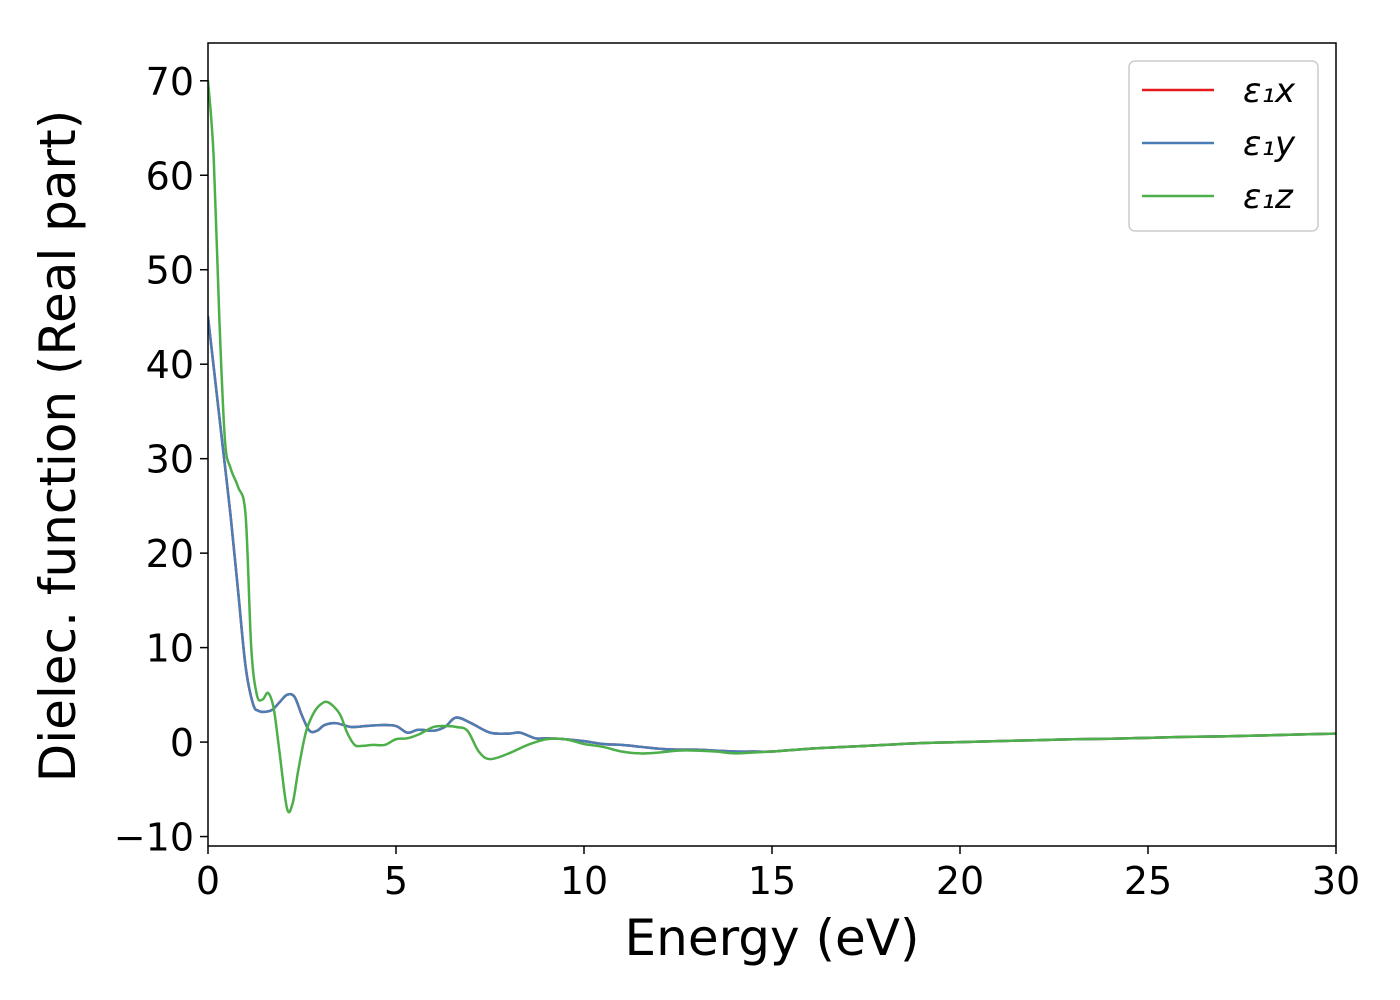 Image resolution: width=1400 pixels, height=1000 pixels. I want to click on legend-label-x: ε₁x, so click(1269, 91).